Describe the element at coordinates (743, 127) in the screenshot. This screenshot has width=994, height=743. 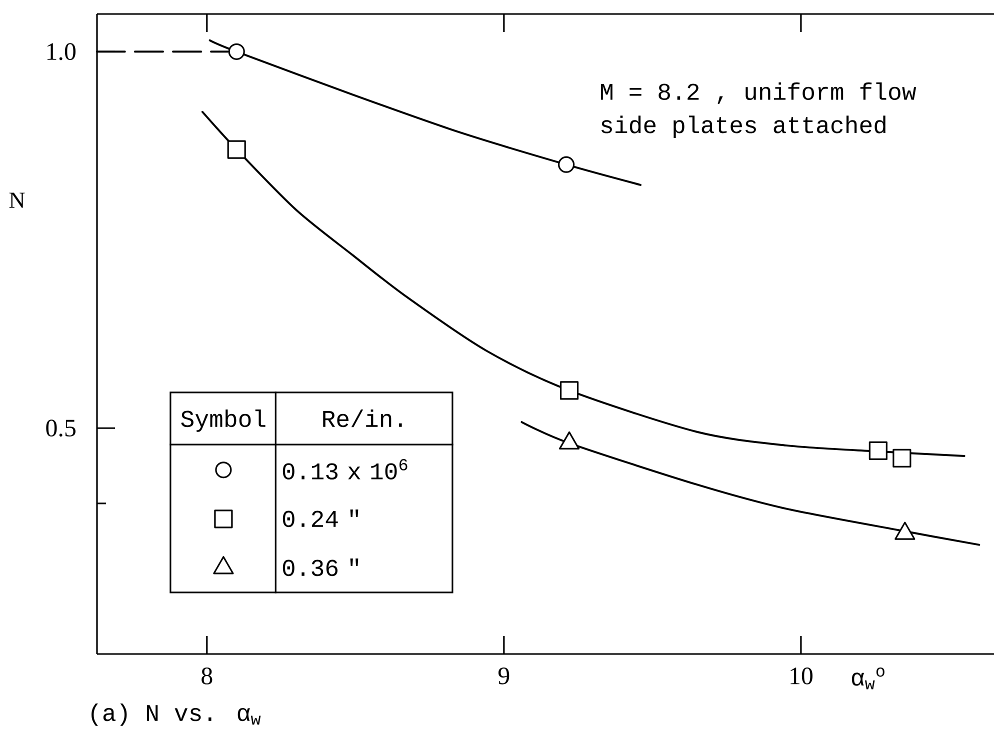
I see `annotation: side plates attached` at that location.